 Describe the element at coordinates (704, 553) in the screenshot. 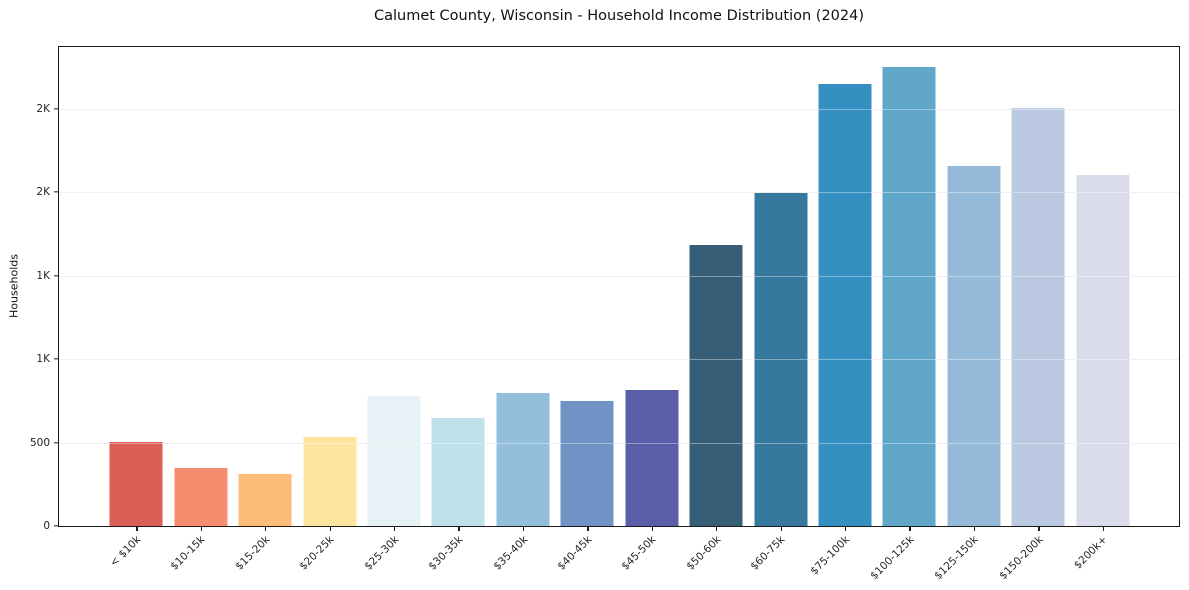

I see `x-tick-label: $50-60k` at that location.